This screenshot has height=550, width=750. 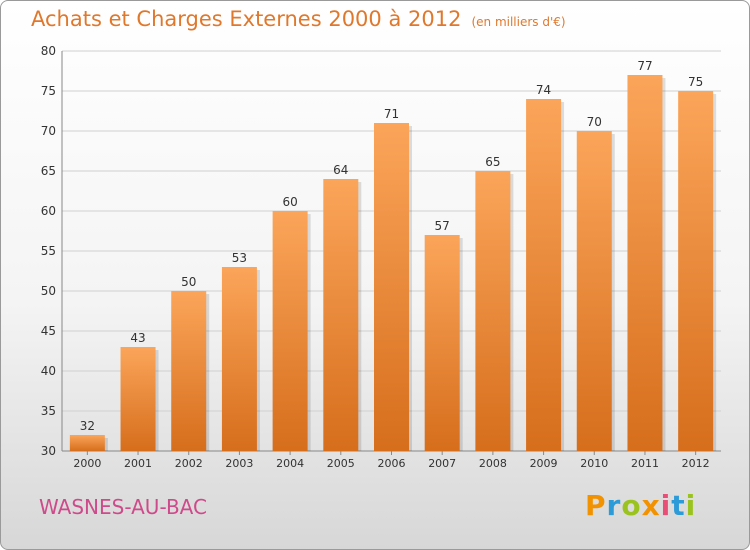 What do you see at coordinates (188, 282) in the screenshot?
I see `data-label: 50` at bounding box center [188, 282].